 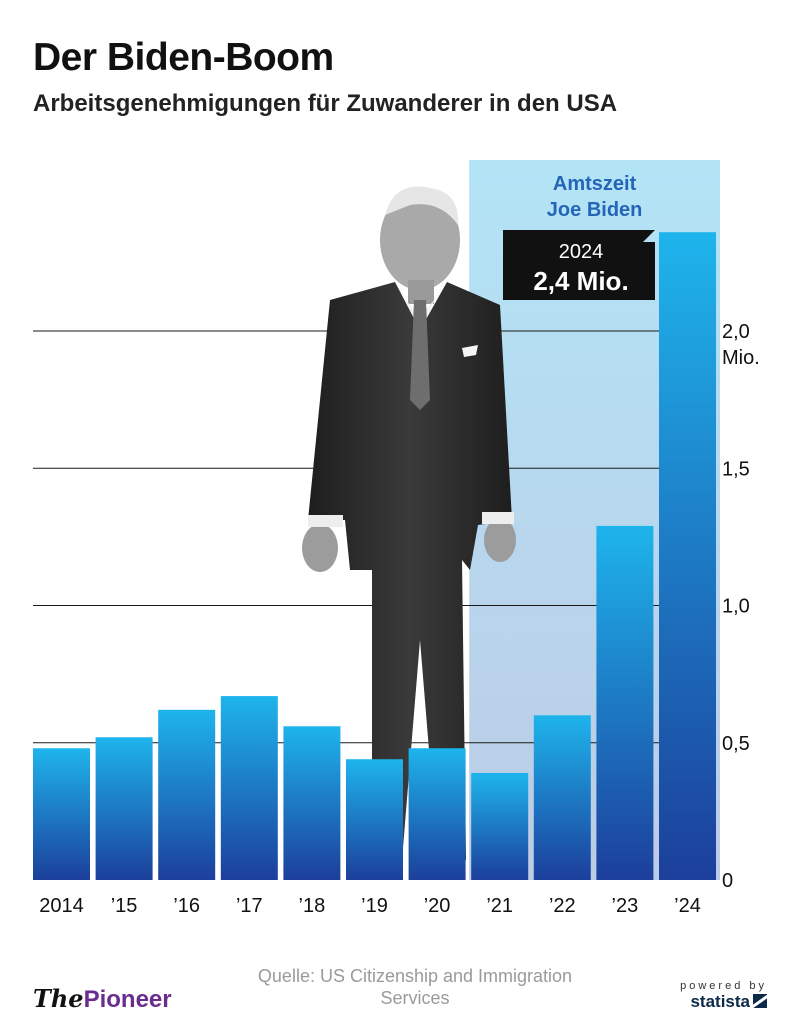 What do you see at coordinates (736, 607) in the screenshot?
I see `y-tick-label: 1,0` at bounding box center [736, 607].